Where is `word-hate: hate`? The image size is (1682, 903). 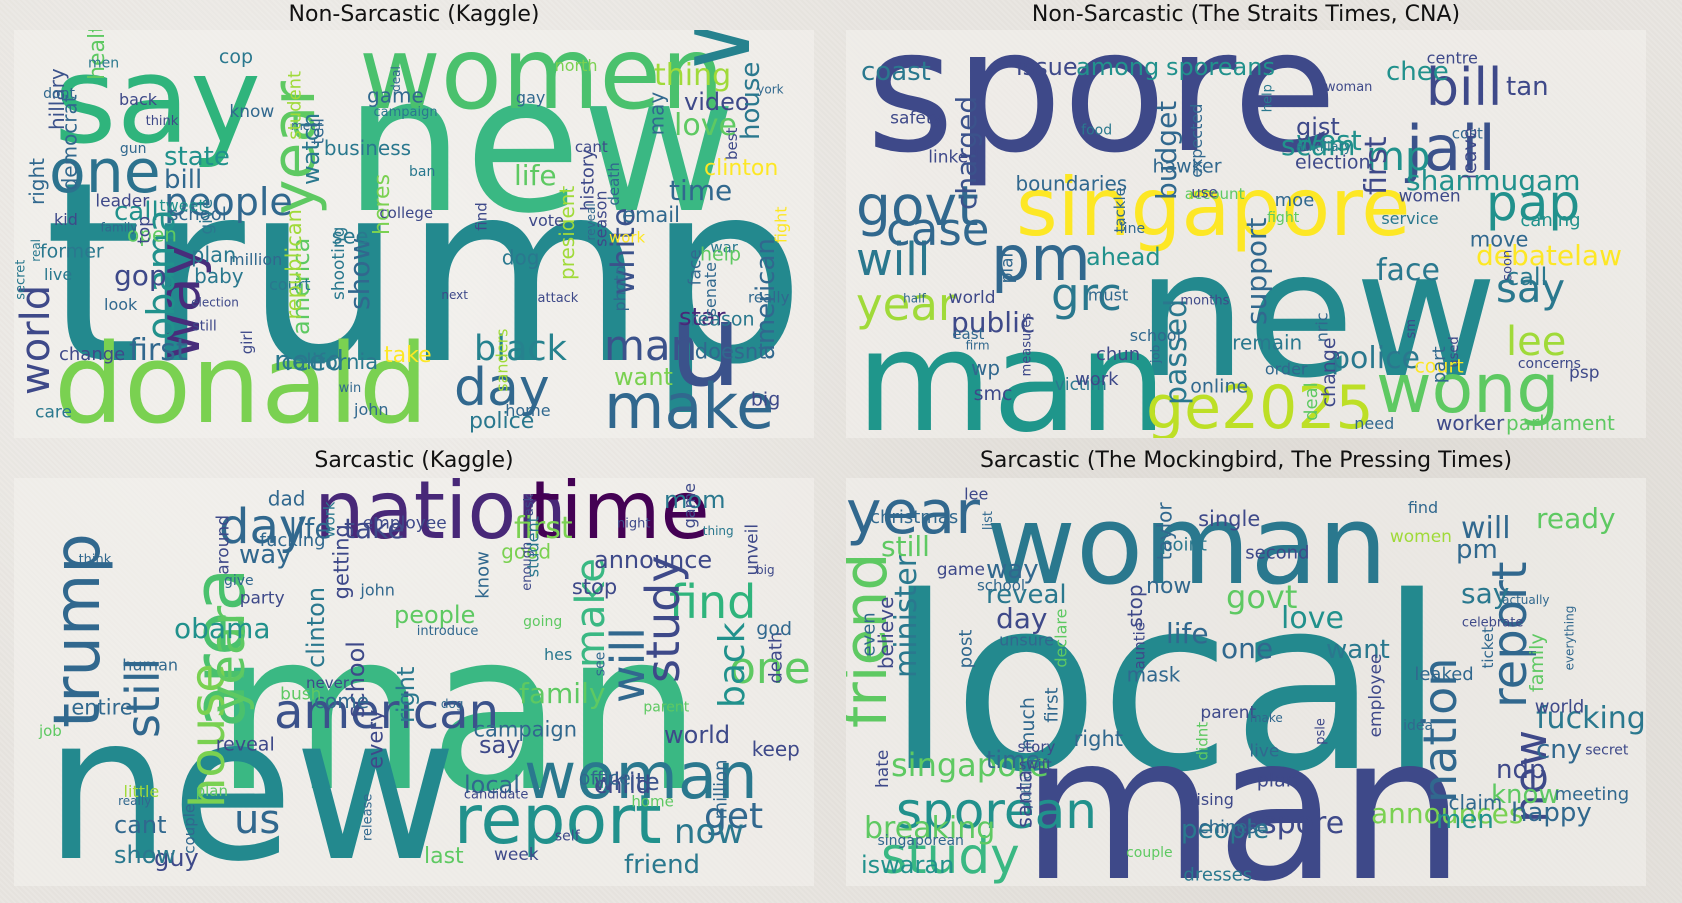 word-hate: hate is located at coordinates (883, 769).